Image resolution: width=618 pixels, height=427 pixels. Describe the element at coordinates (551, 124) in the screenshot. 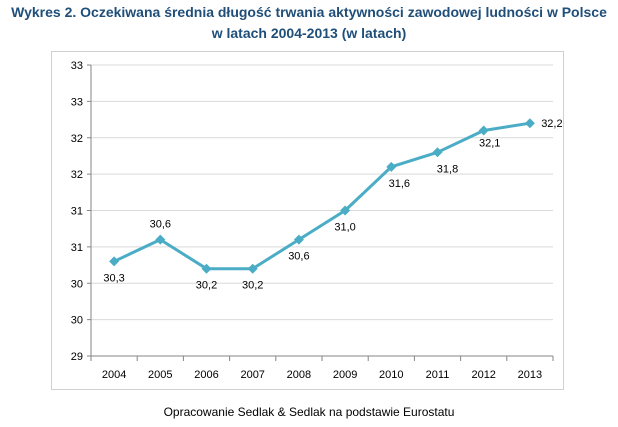

I see `data-label: 32,2` at that location.